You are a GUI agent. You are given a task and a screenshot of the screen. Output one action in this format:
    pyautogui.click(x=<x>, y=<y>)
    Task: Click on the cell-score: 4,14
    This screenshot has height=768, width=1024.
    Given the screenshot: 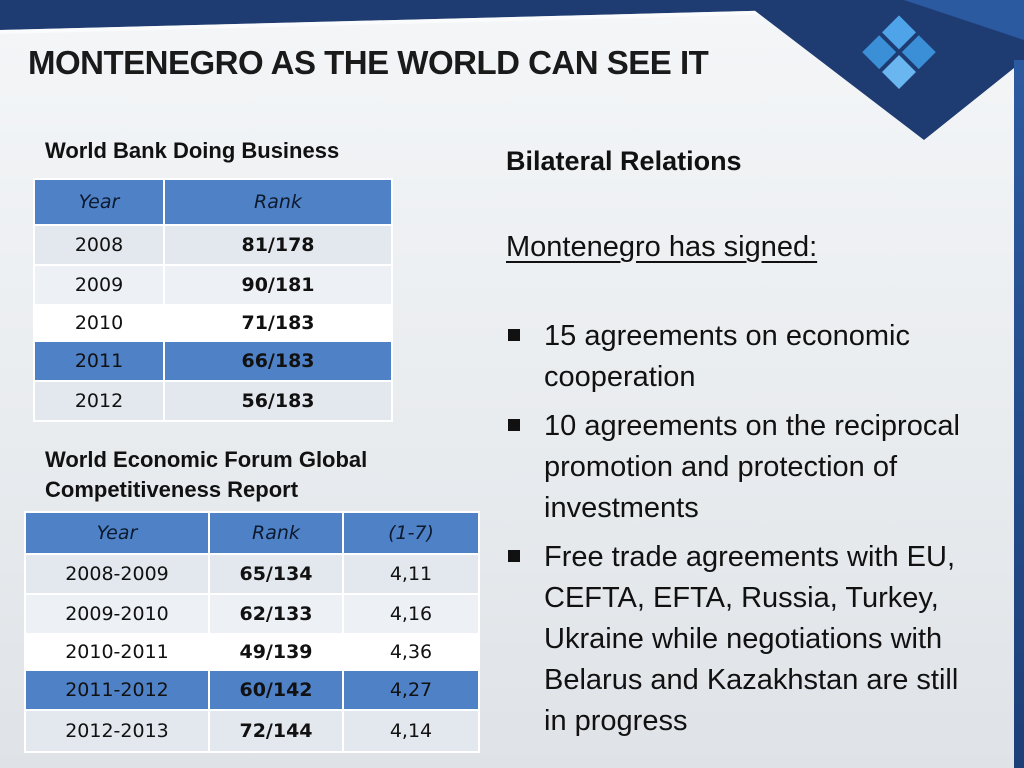 What is the action you would take?
    pyautogui.click(x=411, y=731)
    